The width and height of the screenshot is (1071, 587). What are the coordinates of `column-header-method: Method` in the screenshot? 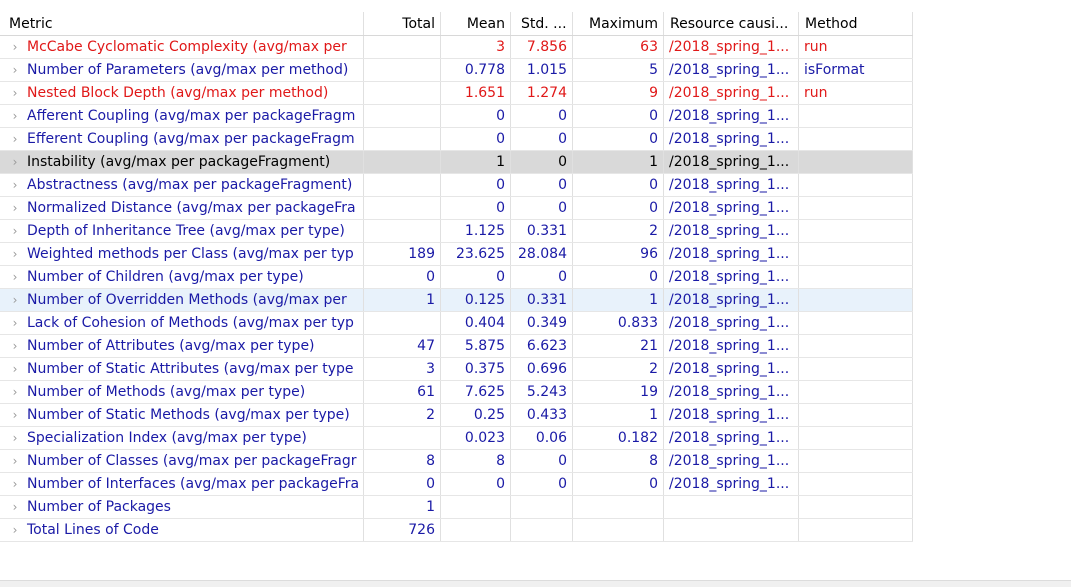 It's located at (856, 23).